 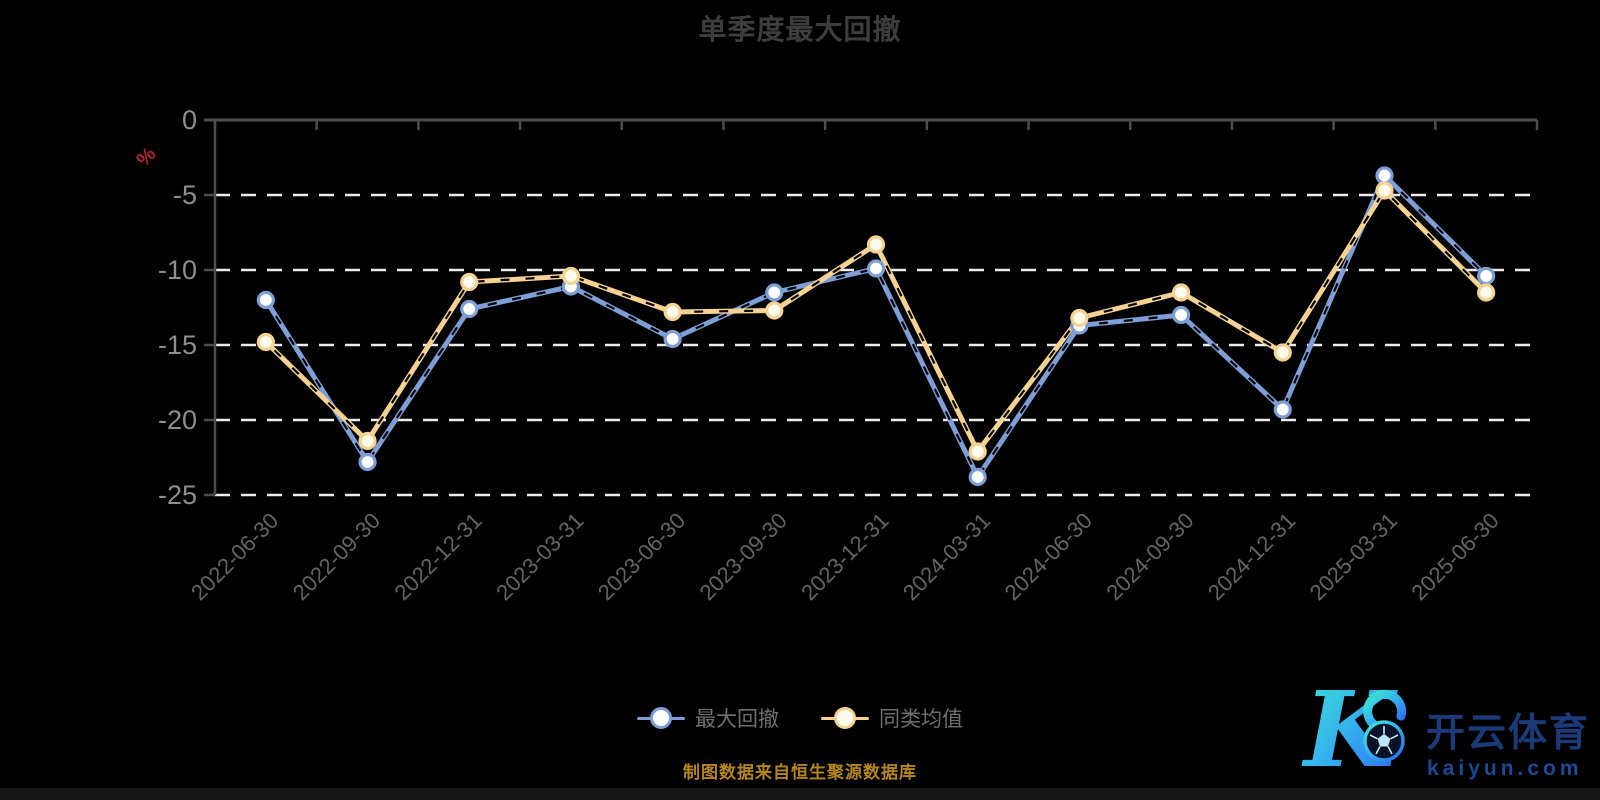 What do you see at coordinates (189, 120) in the screenshot?
I see `y-axis-label: 0` at bounding box center [189, 120].